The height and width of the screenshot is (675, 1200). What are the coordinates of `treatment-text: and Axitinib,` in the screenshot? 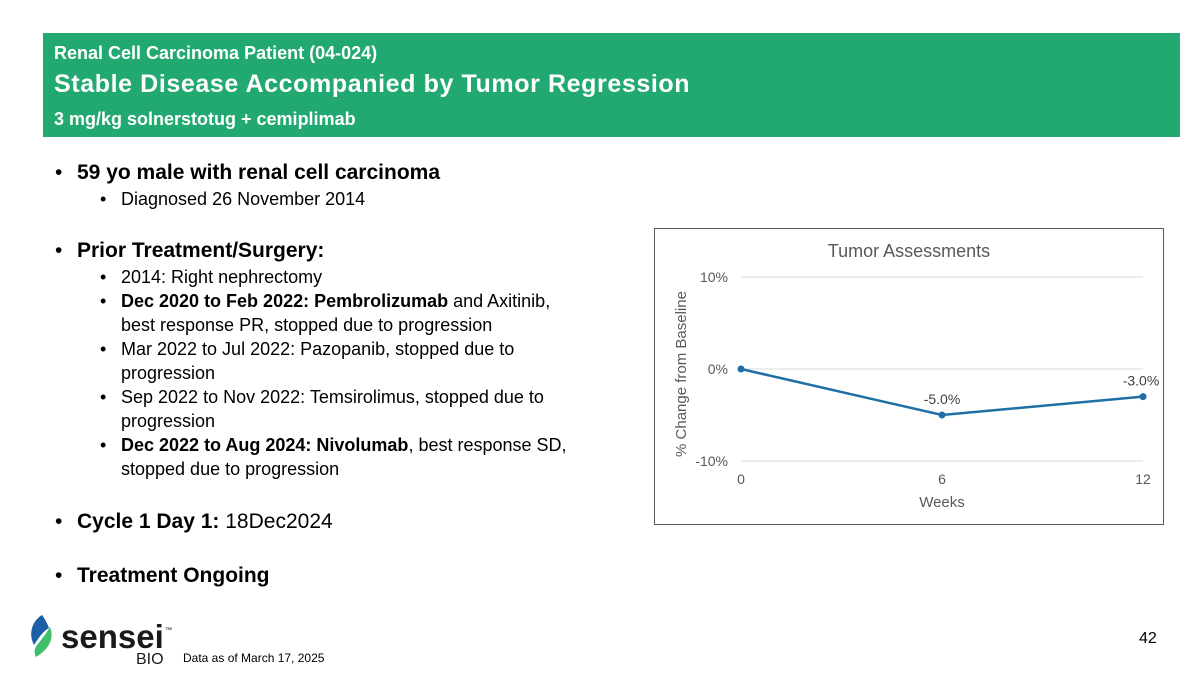 It's located at (499, 301).